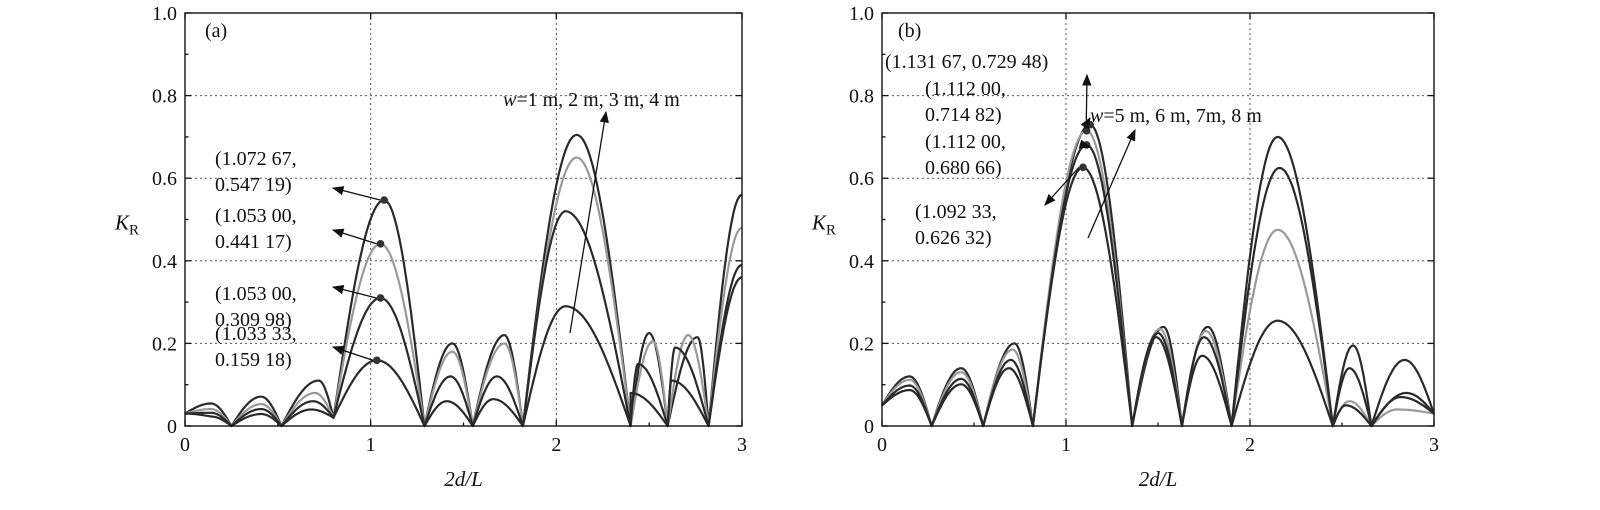 The height and width of the screenshot is (510, 1600). What do you see at coordinates (216, 31) in the screenshot?
I see `panel-label: (a)` at bounding box center [216, 31].